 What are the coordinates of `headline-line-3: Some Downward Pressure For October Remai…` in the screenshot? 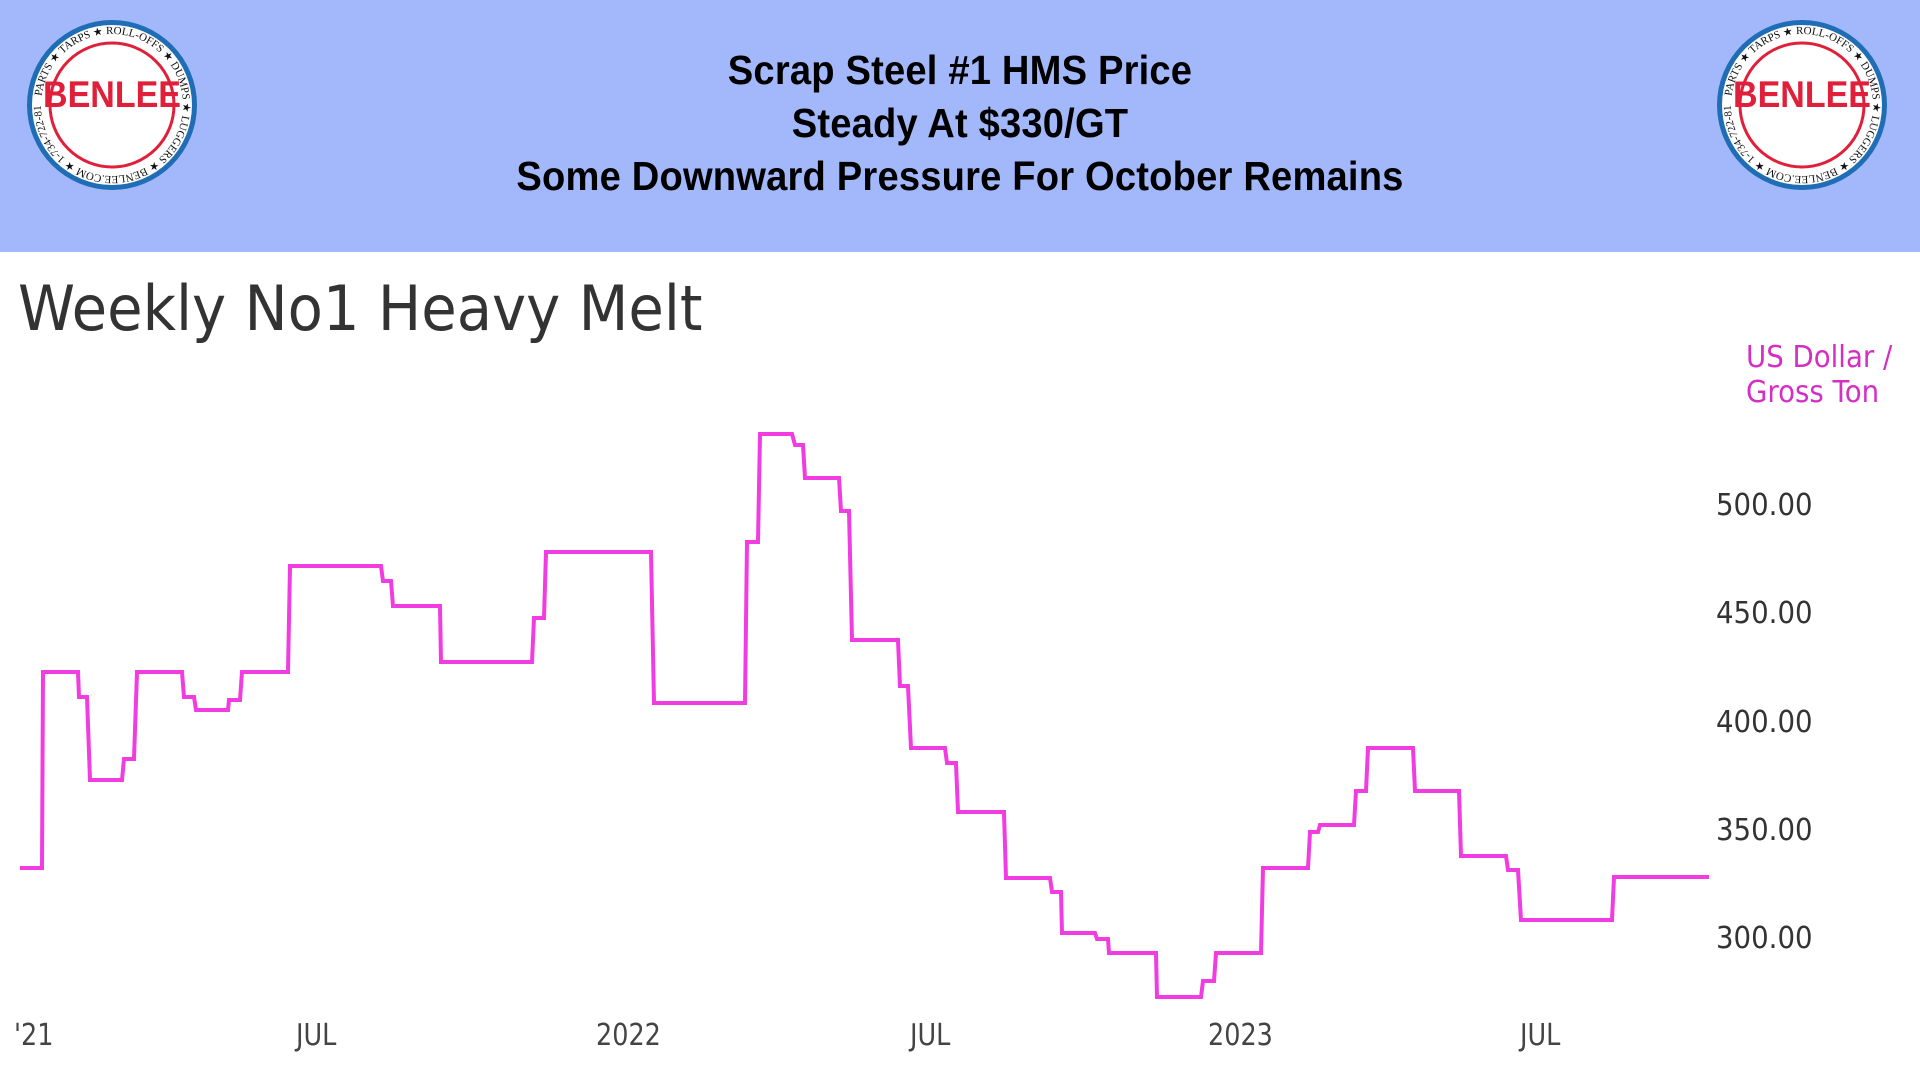 It's located at (960, 176).